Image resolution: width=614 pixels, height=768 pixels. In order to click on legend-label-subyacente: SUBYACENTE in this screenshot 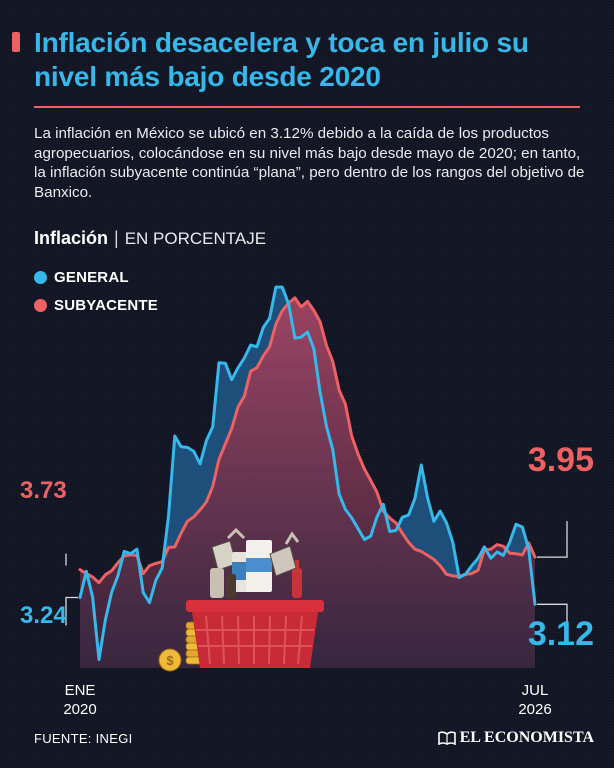, I will do `click(106, 305)`.